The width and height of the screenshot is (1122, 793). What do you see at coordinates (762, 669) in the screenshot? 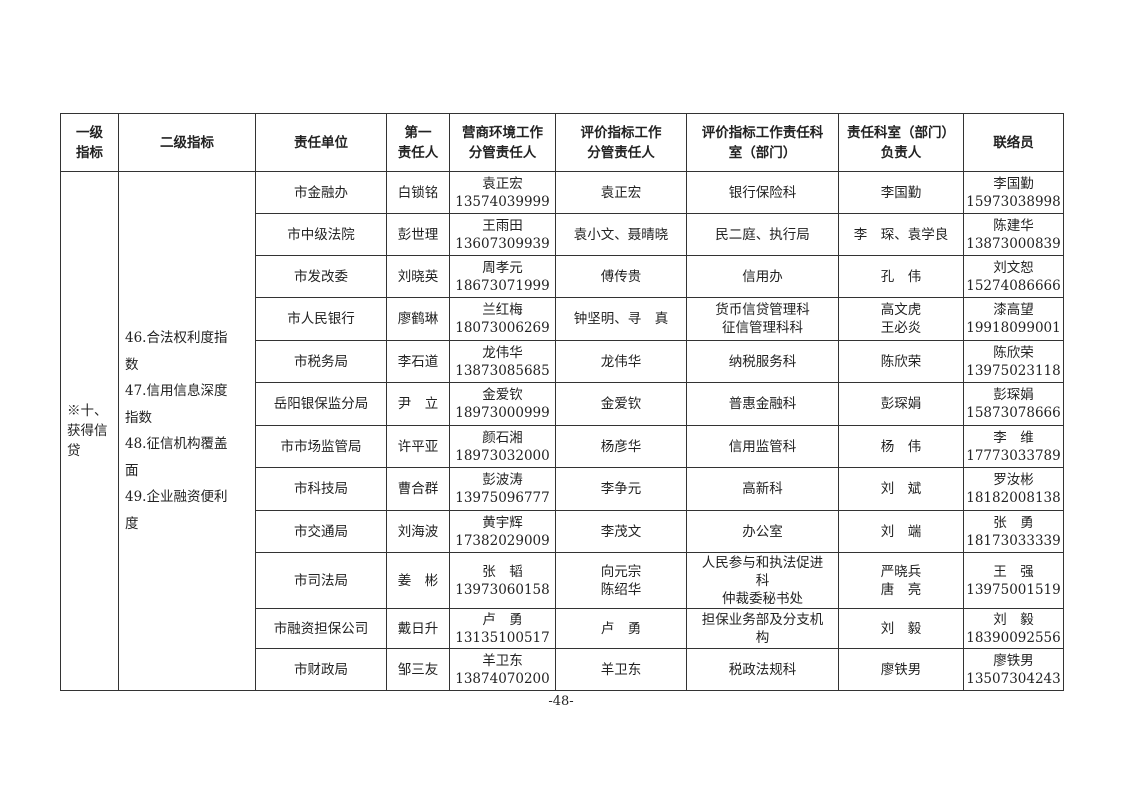
I see `cell-dept: 税政法规科` at bounding box center [762, 669].